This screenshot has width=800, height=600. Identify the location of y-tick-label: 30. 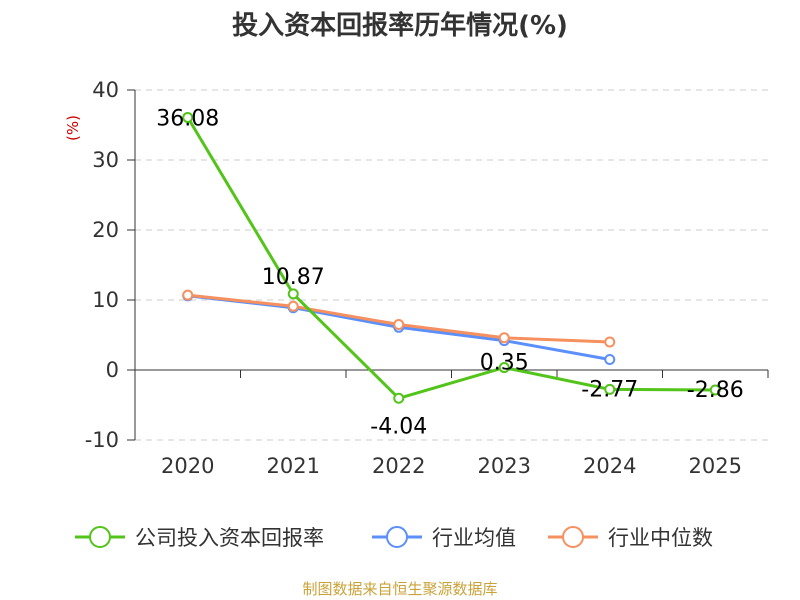
(105, 160).